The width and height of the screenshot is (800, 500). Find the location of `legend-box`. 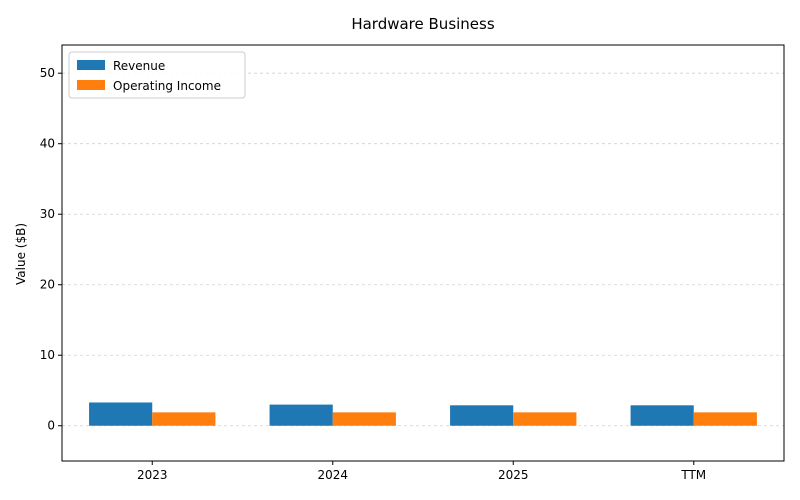

legend-box is located at coordinates (157, 75).